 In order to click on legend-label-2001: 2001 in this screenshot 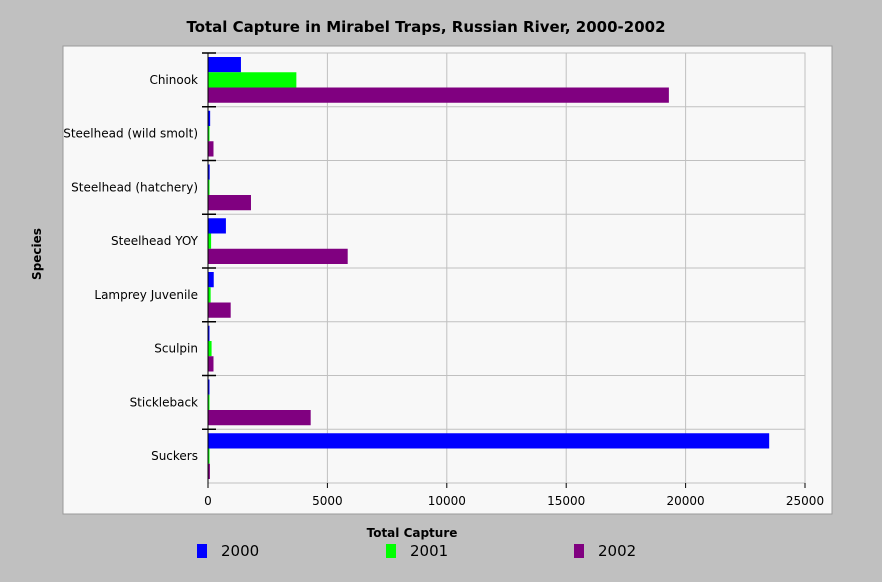, I will do `click(429, 551)`.